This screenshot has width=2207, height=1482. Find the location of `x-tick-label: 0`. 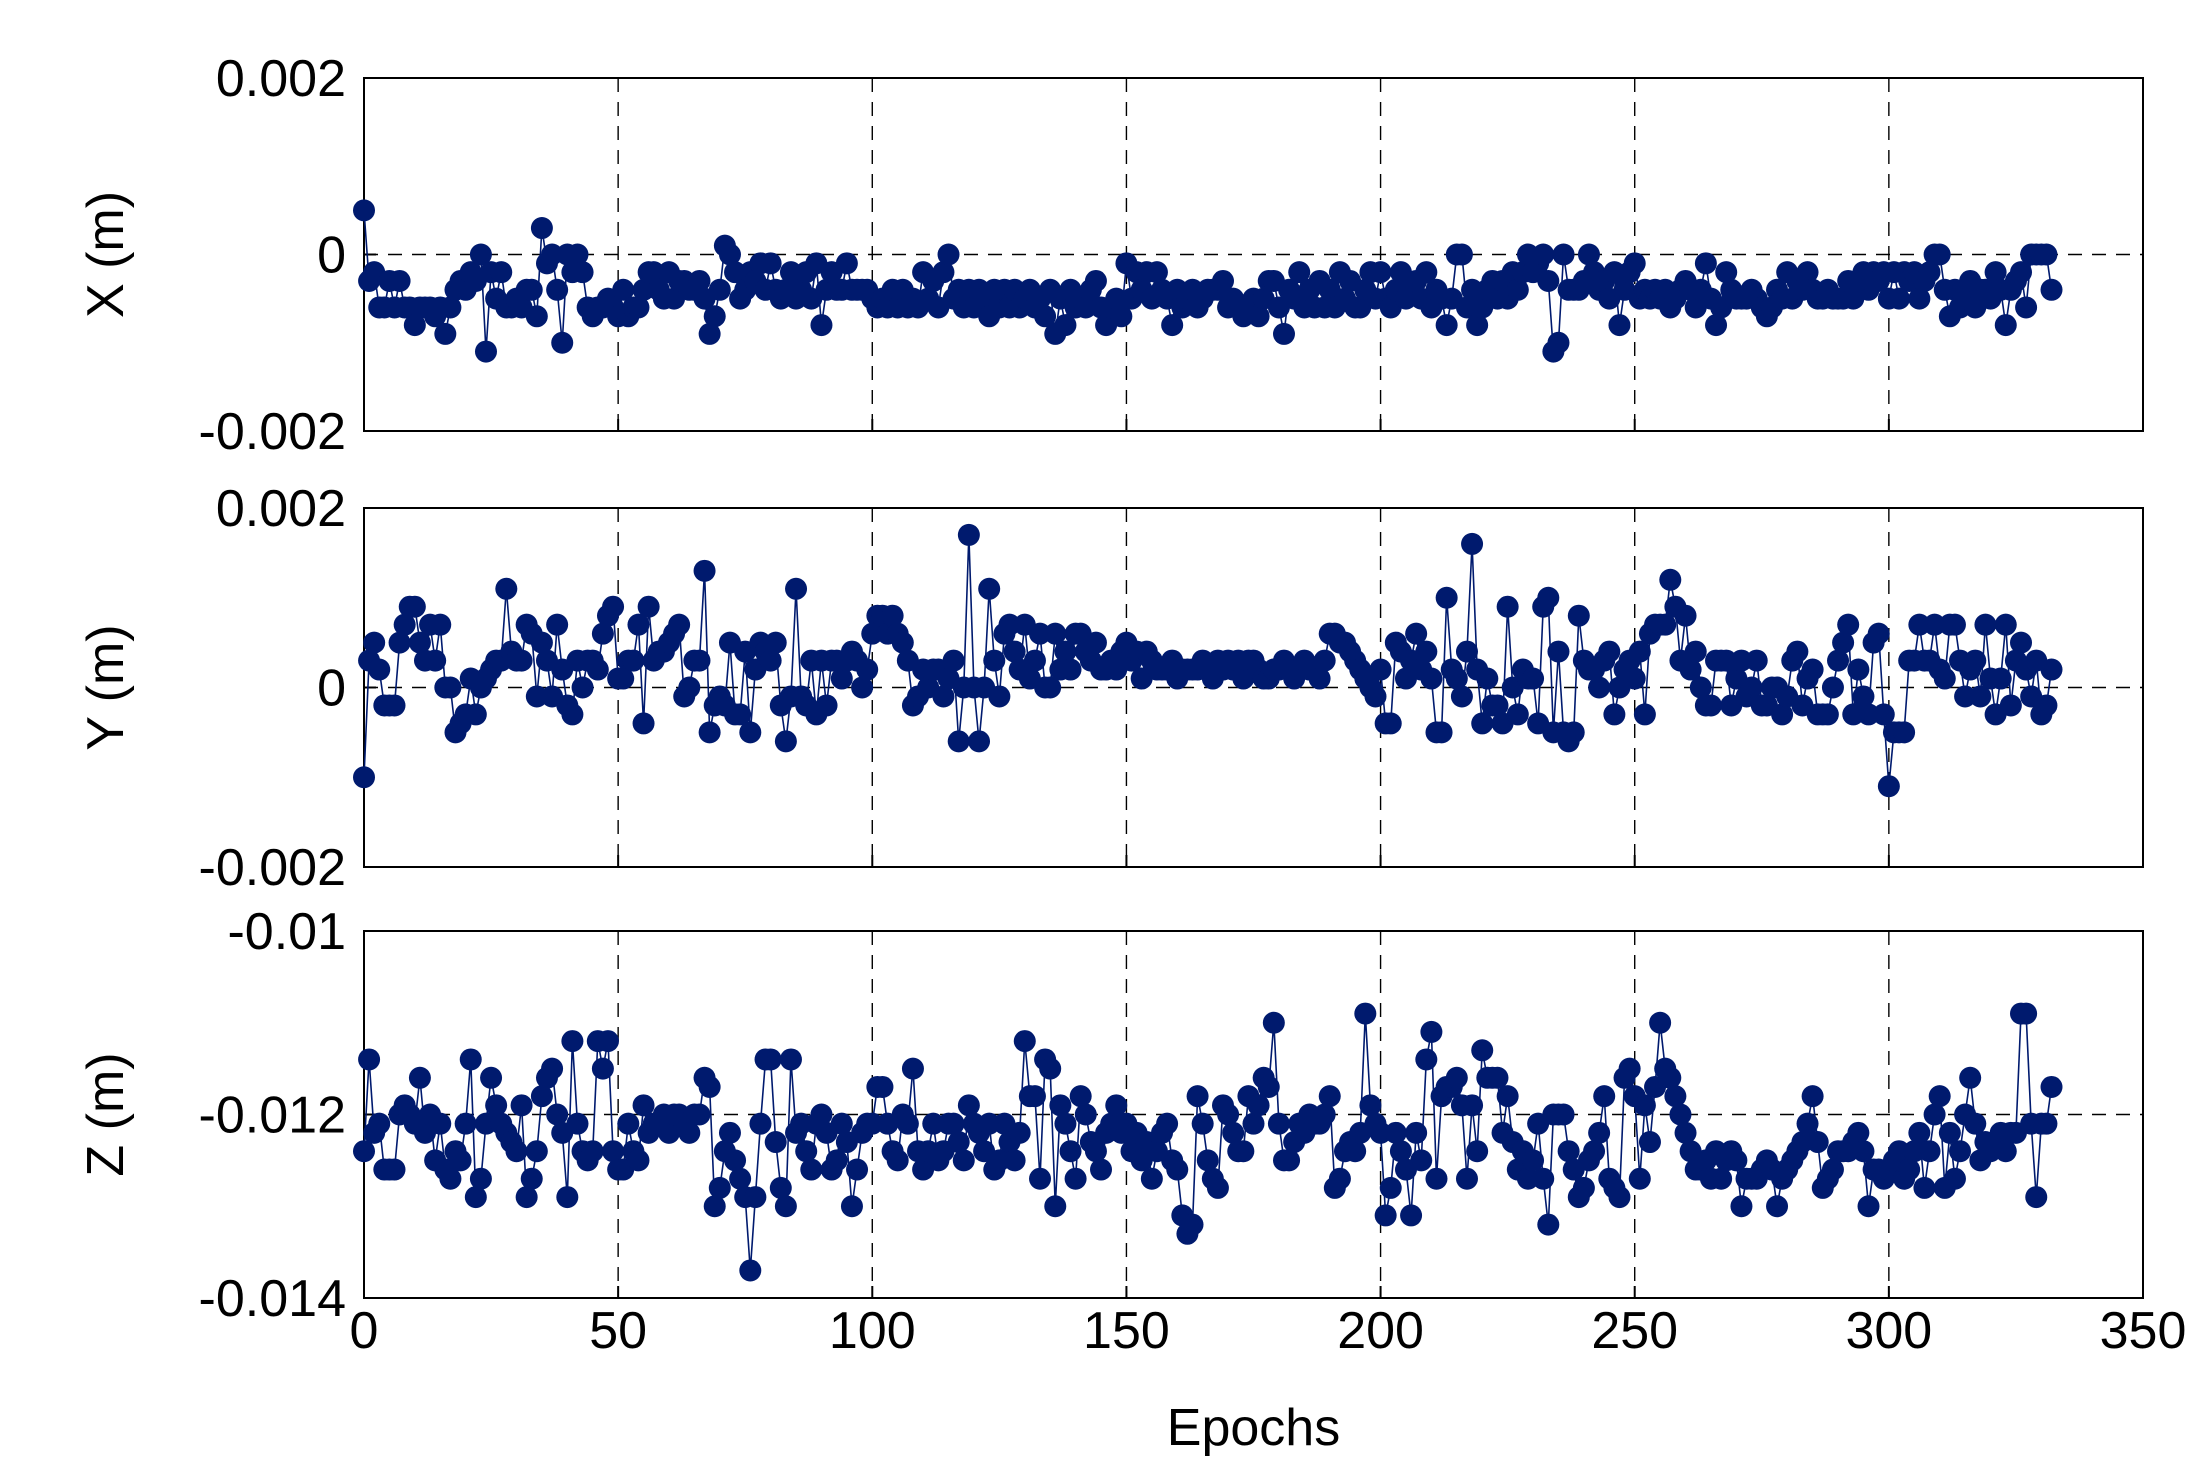

x-tick-label: 0 is located at coordinates (364, 1331).